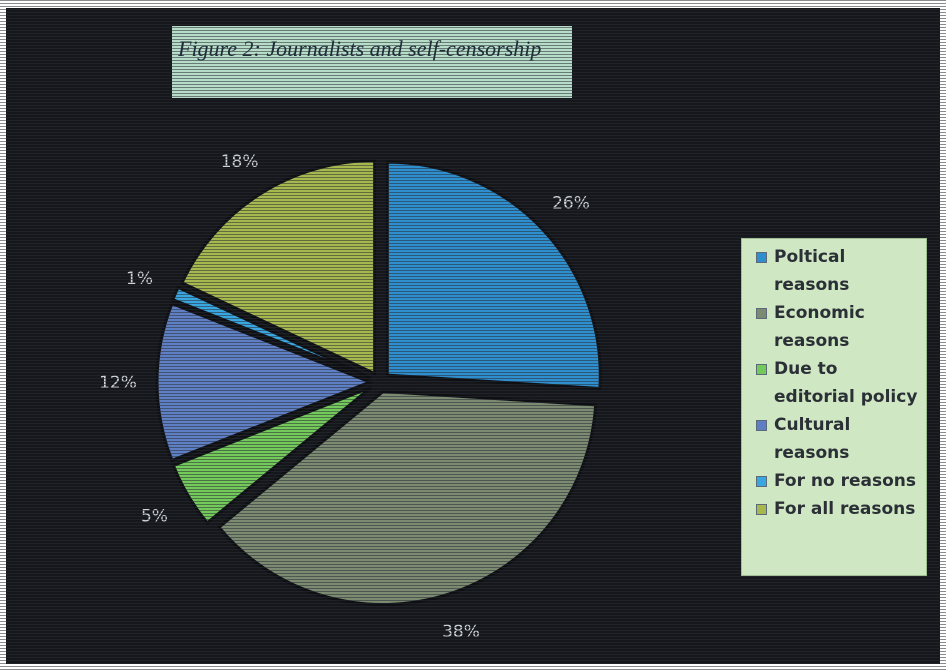 The width and height of the screenshot is (946, 672). I want to click on slice-percent-label: 26%, so click(571, 204).